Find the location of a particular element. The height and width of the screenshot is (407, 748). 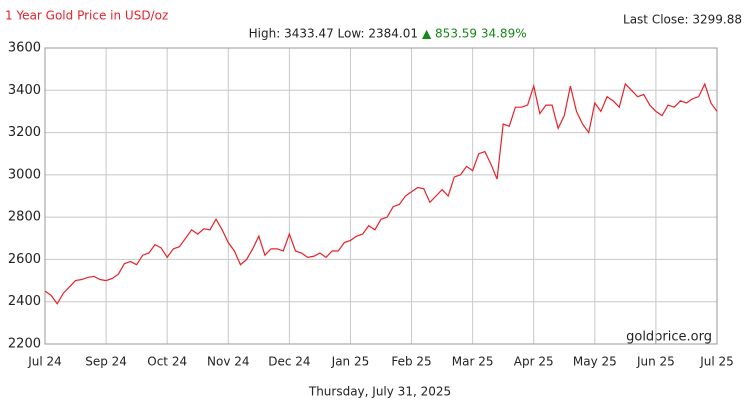

y-tick-label: 3400 is located at coordinates (24, 90).